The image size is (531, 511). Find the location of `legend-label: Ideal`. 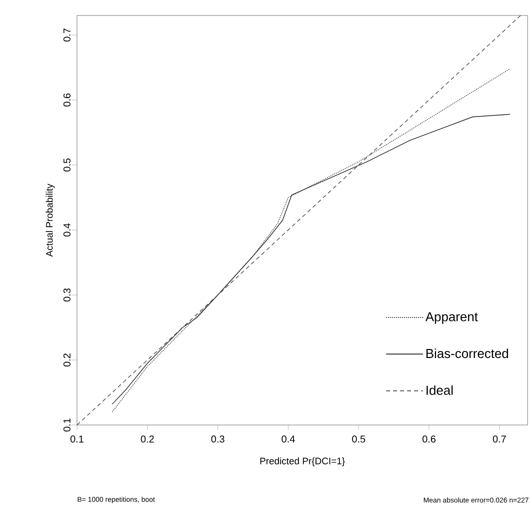

legend-label: Ideal is located at coordinates (439, 390).